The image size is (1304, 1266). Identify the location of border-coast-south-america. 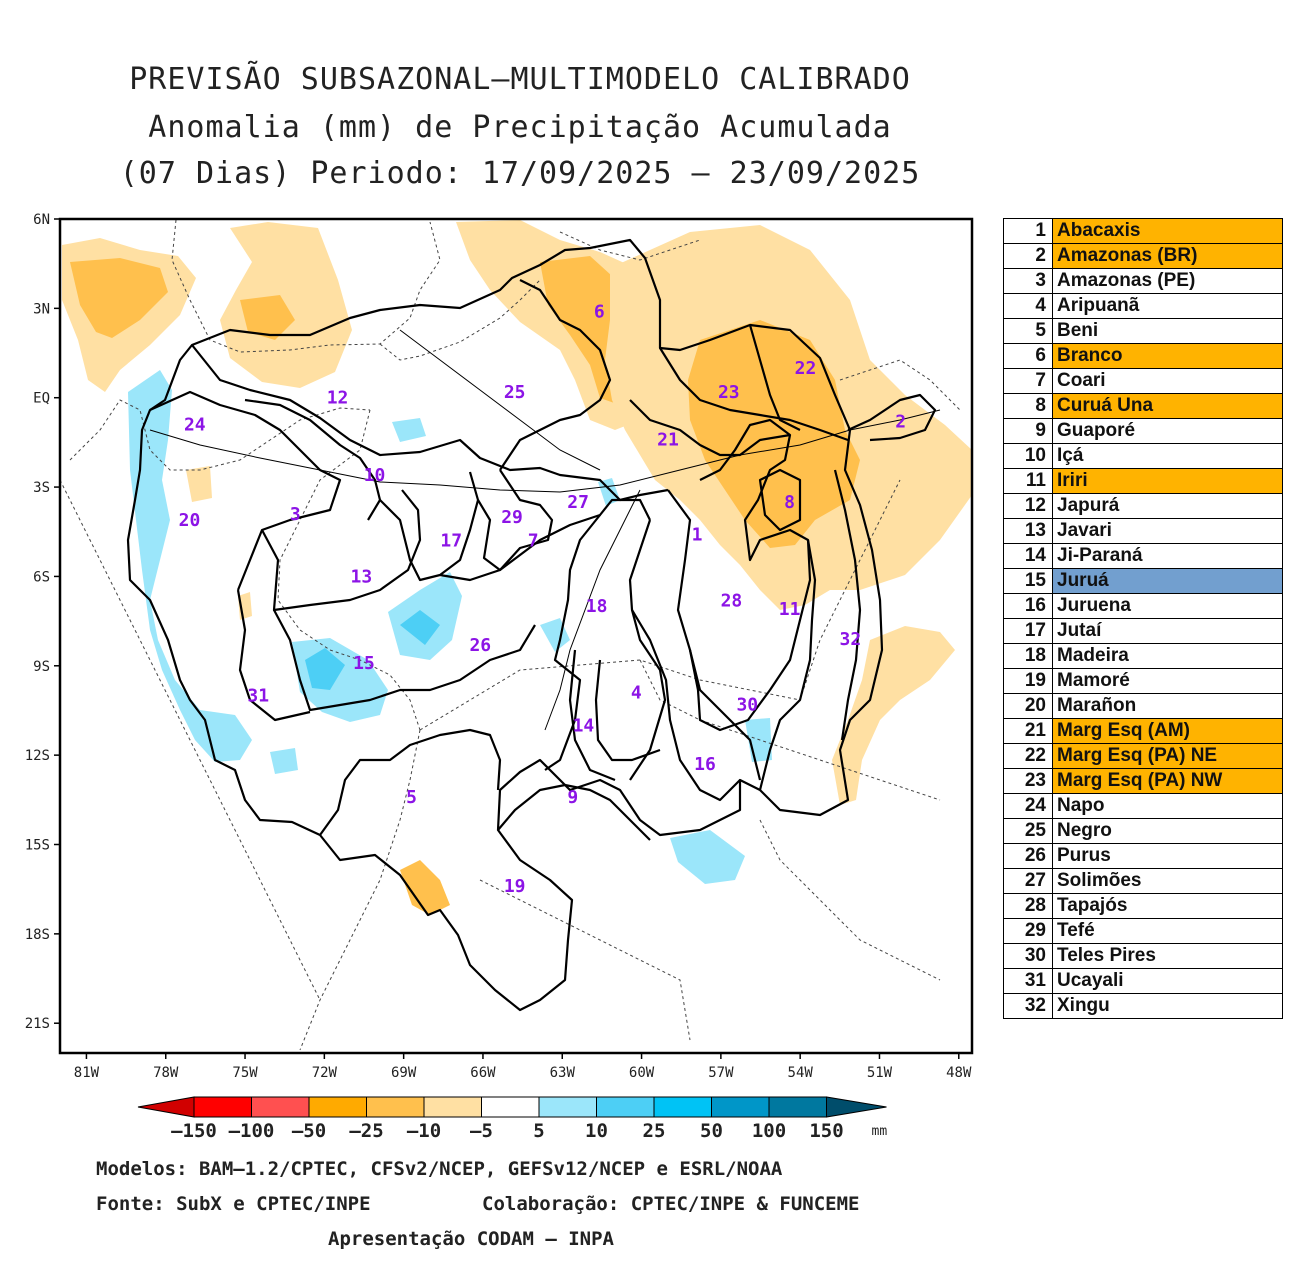
(190, 740).